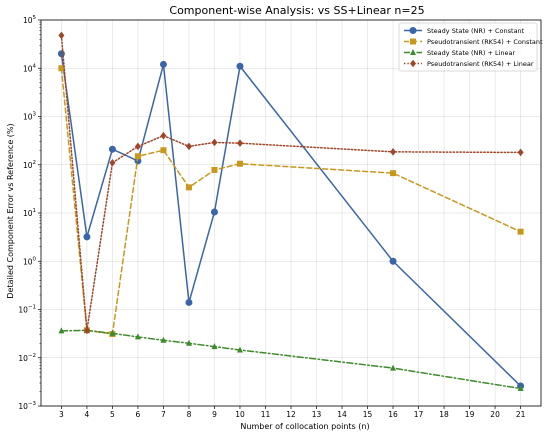  I want to click on x-tick-label: 13, so click(317, 414).